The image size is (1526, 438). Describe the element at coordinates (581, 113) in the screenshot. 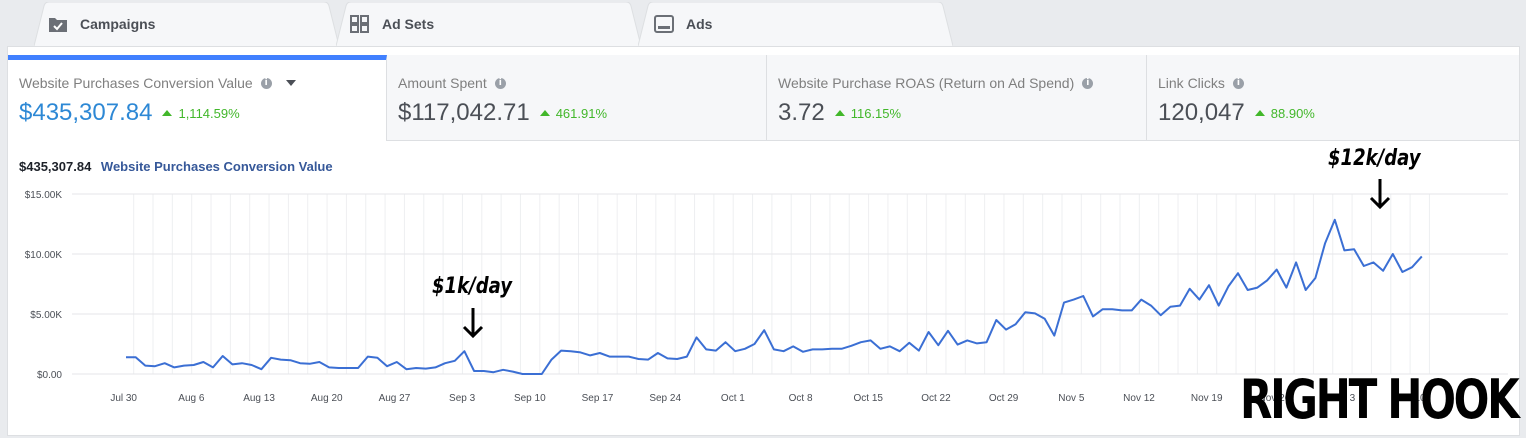

I see `delta-text: 461.91%` at that location.